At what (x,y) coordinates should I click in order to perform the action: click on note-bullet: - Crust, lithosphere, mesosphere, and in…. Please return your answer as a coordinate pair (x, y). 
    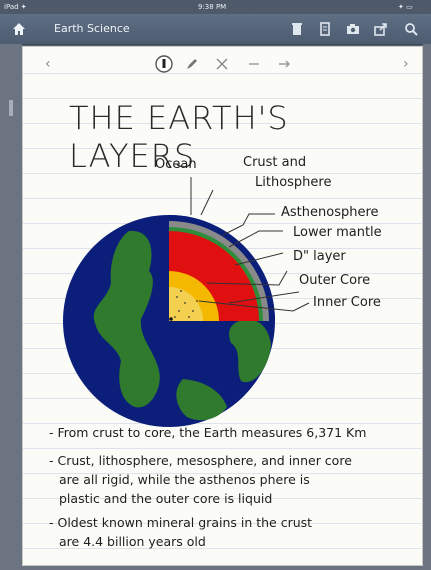
    Looking at the image, I should click on (200, 479).